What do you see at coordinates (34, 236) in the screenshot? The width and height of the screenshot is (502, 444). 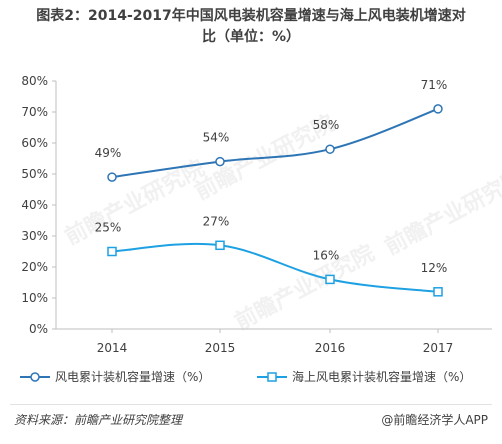 I see `y-tick-label-3: 30%` at bounding box center [34, 236].